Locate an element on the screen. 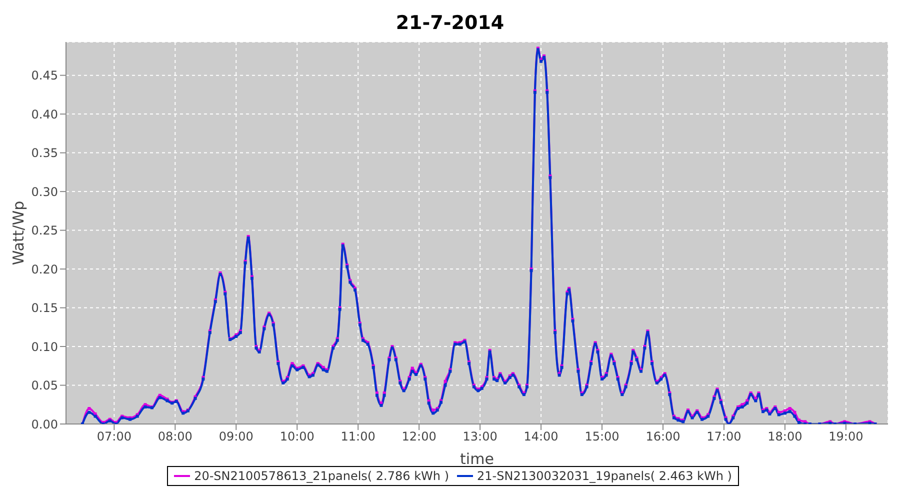 The height and width of the screenshot is (500, 900). chart-title: 21-7-2014 is located at coordinates (450, 23).